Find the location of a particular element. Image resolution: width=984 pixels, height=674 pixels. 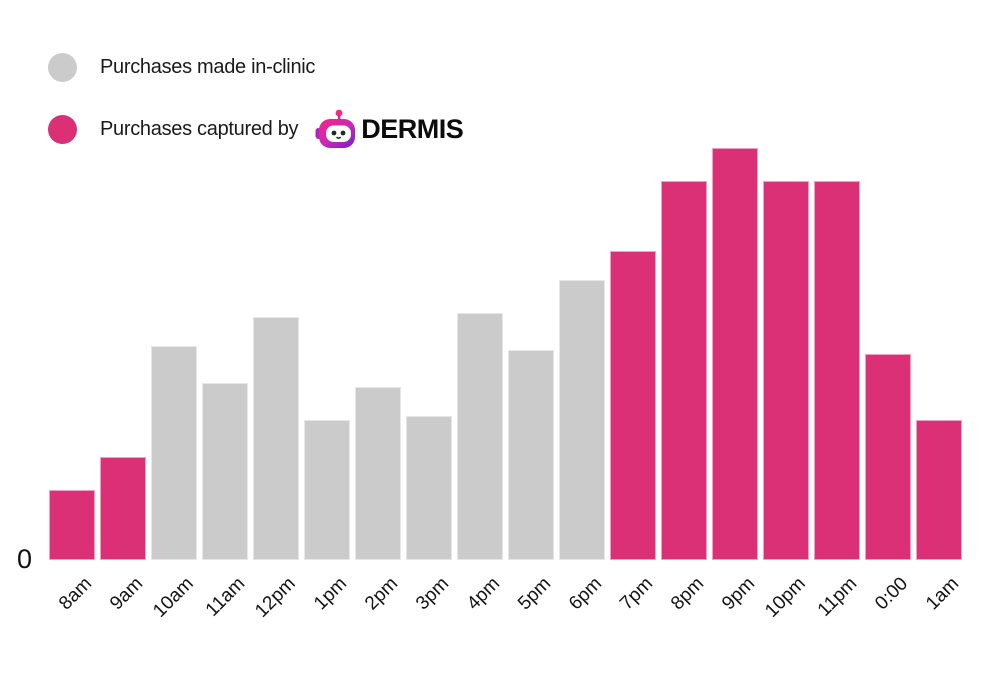

x-tick-9am: 9am is located at coordinates (127, 594).